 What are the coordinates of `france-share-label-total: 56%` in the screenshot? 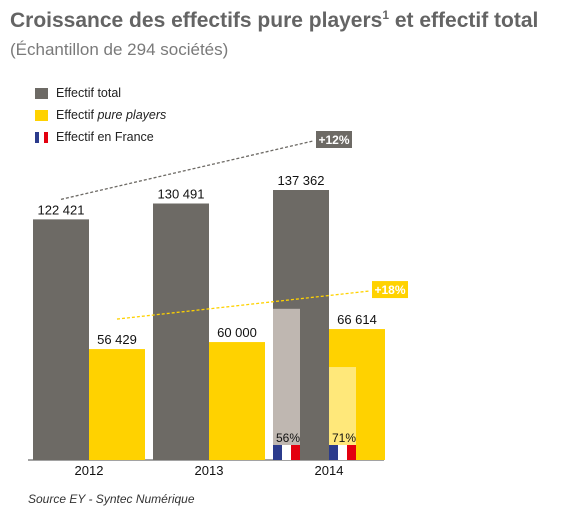 It's located at (288, 438).